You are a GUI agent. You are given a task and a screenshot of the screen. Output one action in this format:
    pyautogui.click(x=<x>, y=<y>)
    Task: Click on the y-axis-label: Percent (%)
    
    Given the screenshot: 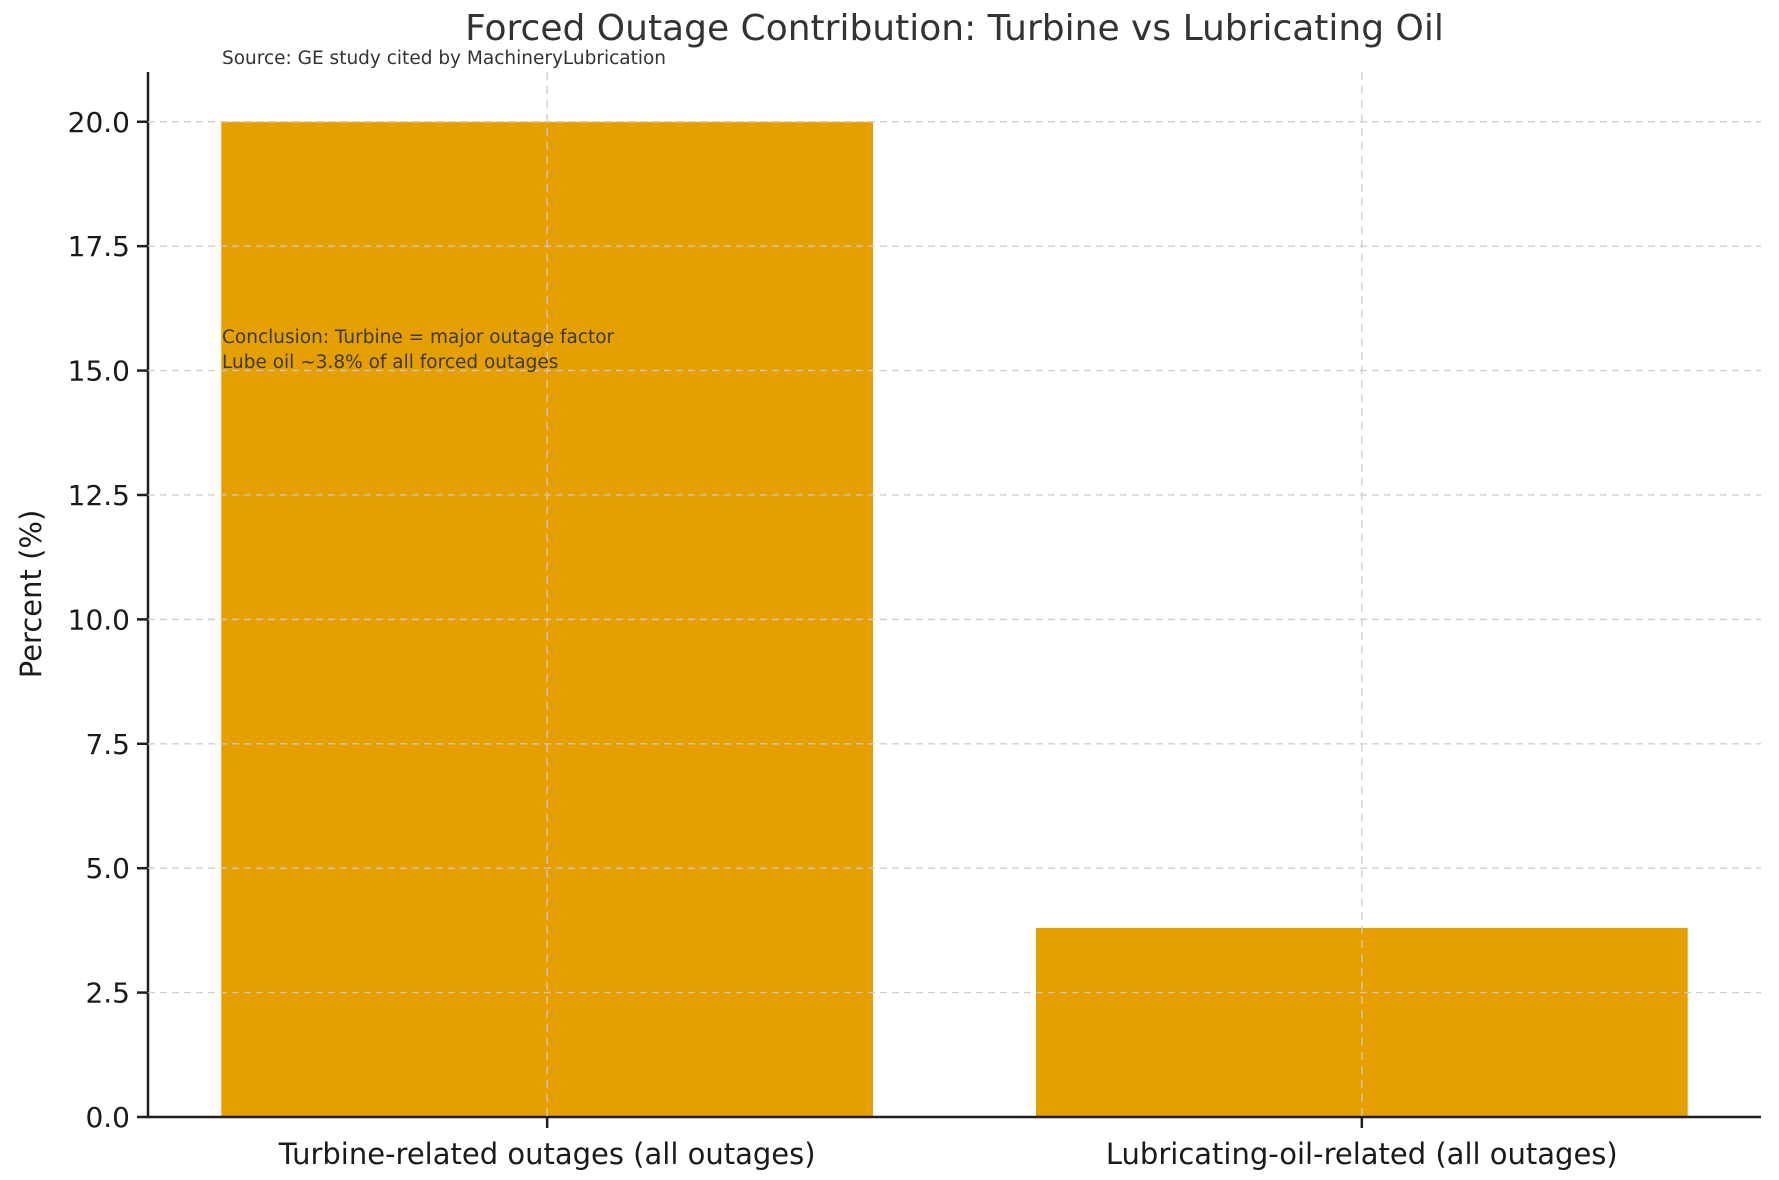 What is the action you would take?
    pyautogui.click(x=31, y=594)
    